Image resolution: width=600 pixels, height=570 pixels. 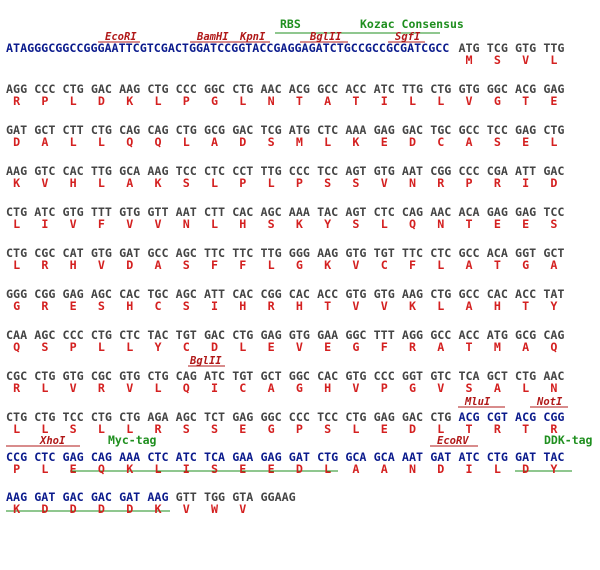 I want to click on codon: CTT, so click(x=214, y=212).